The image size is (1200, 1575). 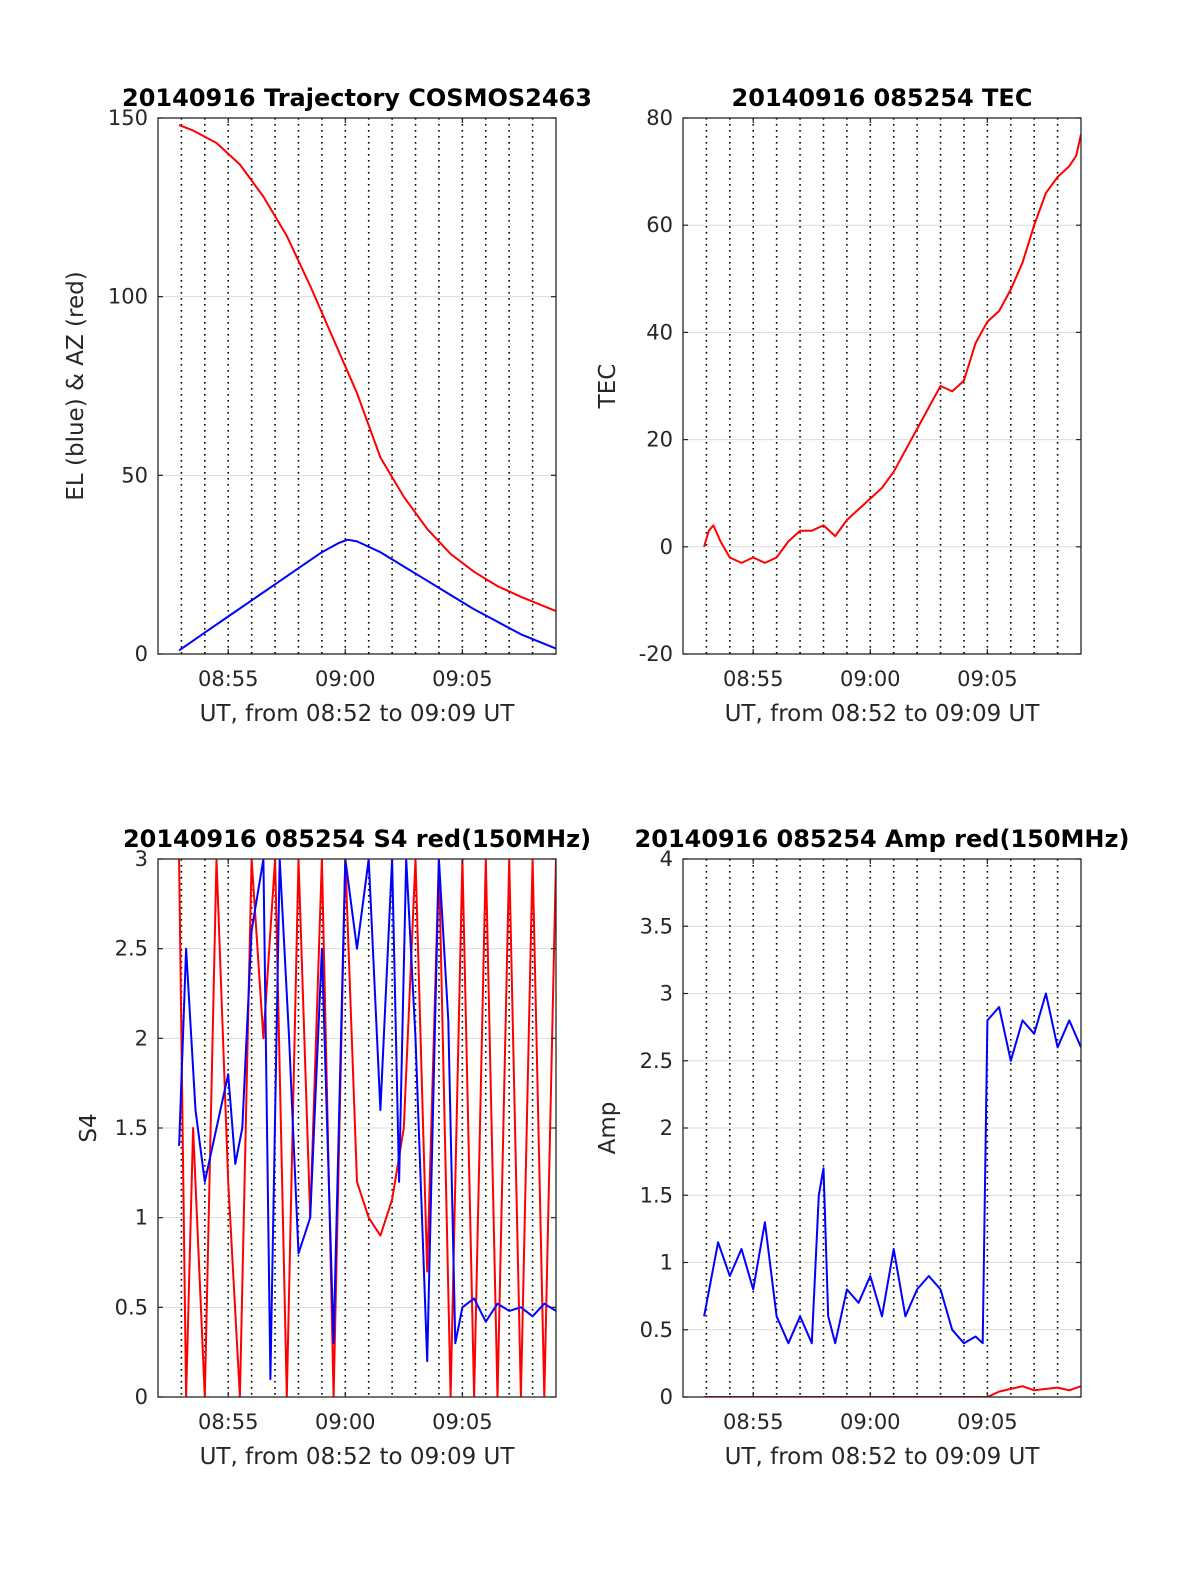 I want to click on y-tick-label: 3.5, so click(x=656, y=926).